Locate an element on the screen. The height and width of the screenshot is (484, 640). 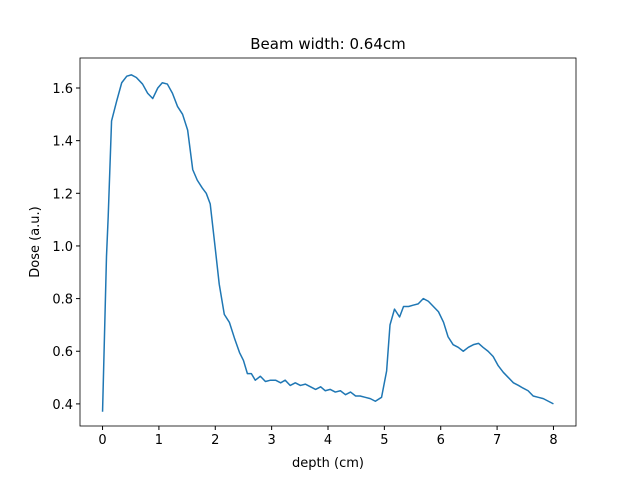
x-tick-label: 7 is located at coordinates (497, 440).